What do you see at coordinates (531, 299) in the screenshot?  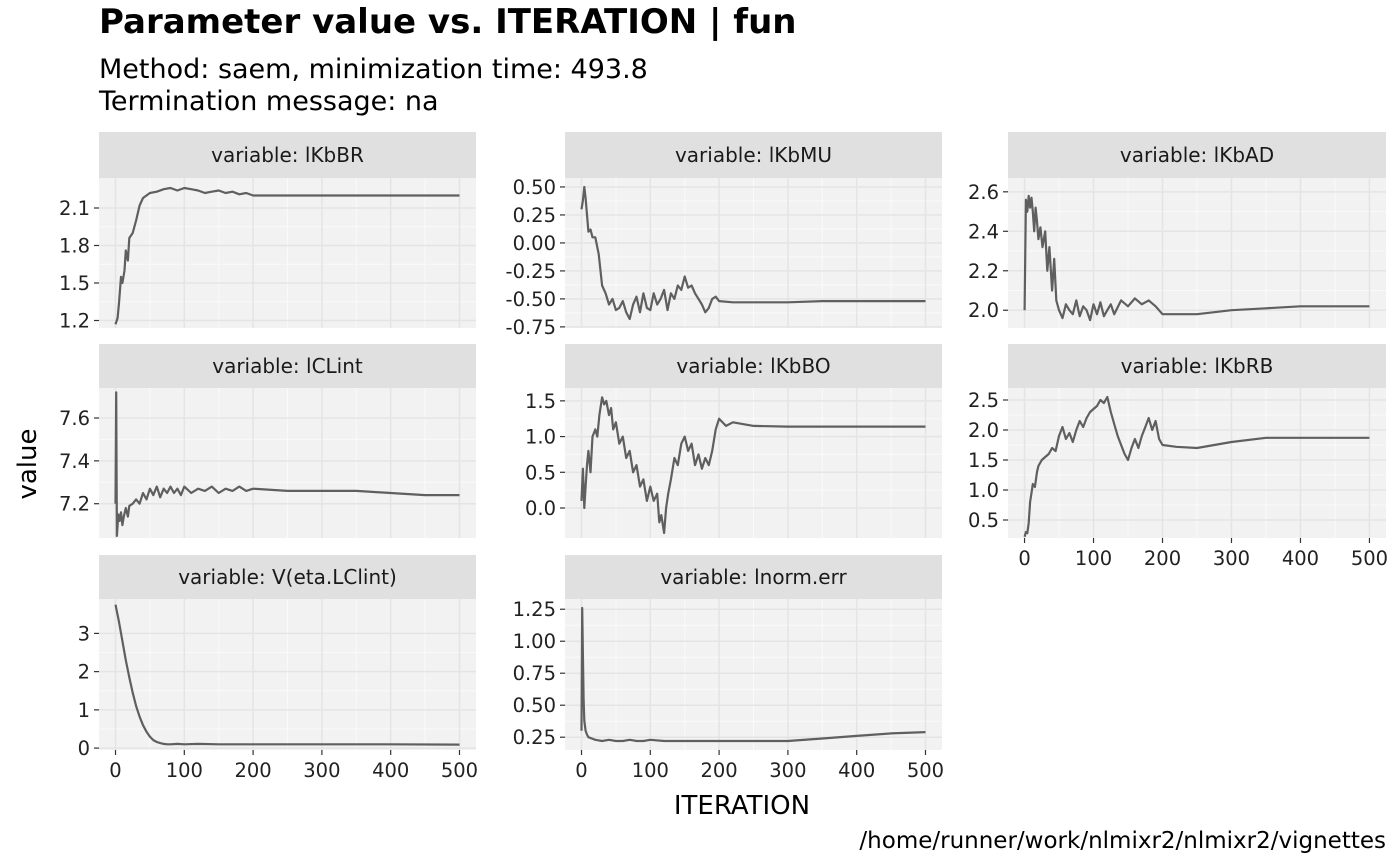 I see `y-tick-label: -0.50` at bounding box center [531, 299].